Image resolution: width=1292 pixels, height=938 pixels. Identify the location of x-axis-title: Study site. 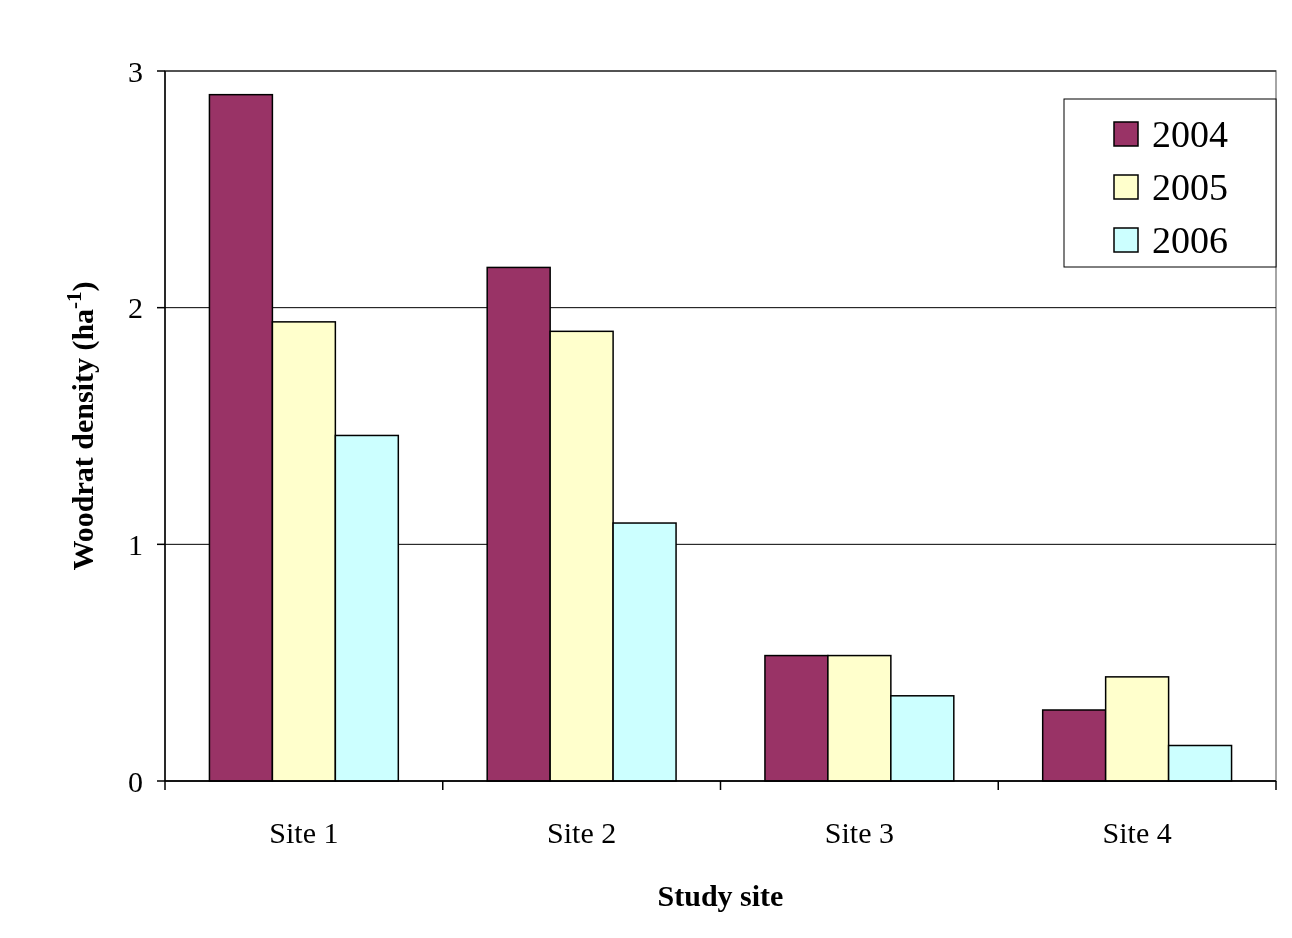
(720, 895).